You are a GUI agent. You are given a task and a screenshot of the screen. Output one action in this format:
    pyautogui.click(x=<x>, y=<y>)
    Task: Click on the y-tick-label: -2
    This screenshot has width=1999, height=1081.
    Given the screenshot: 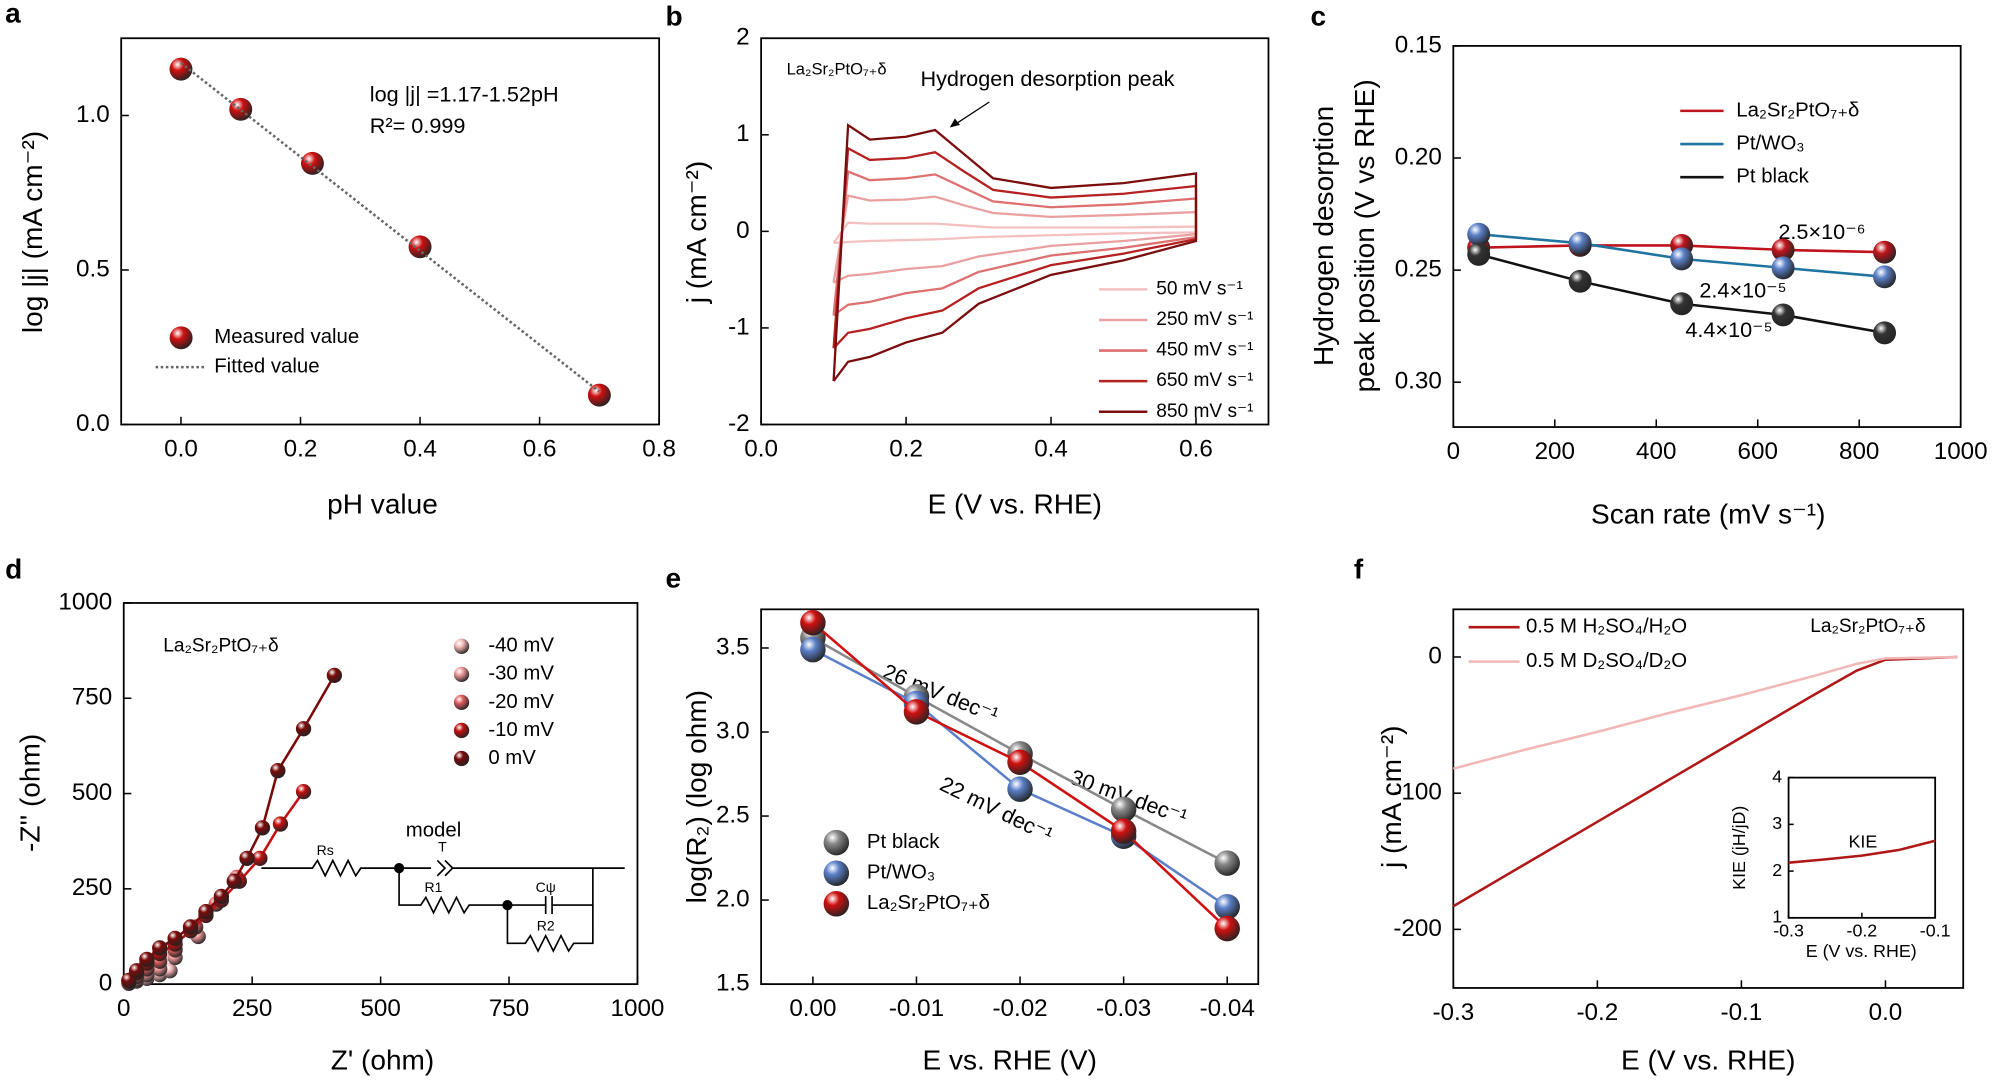 What is the action you would take?
    pyautogui.click(x=739, y=423)
    